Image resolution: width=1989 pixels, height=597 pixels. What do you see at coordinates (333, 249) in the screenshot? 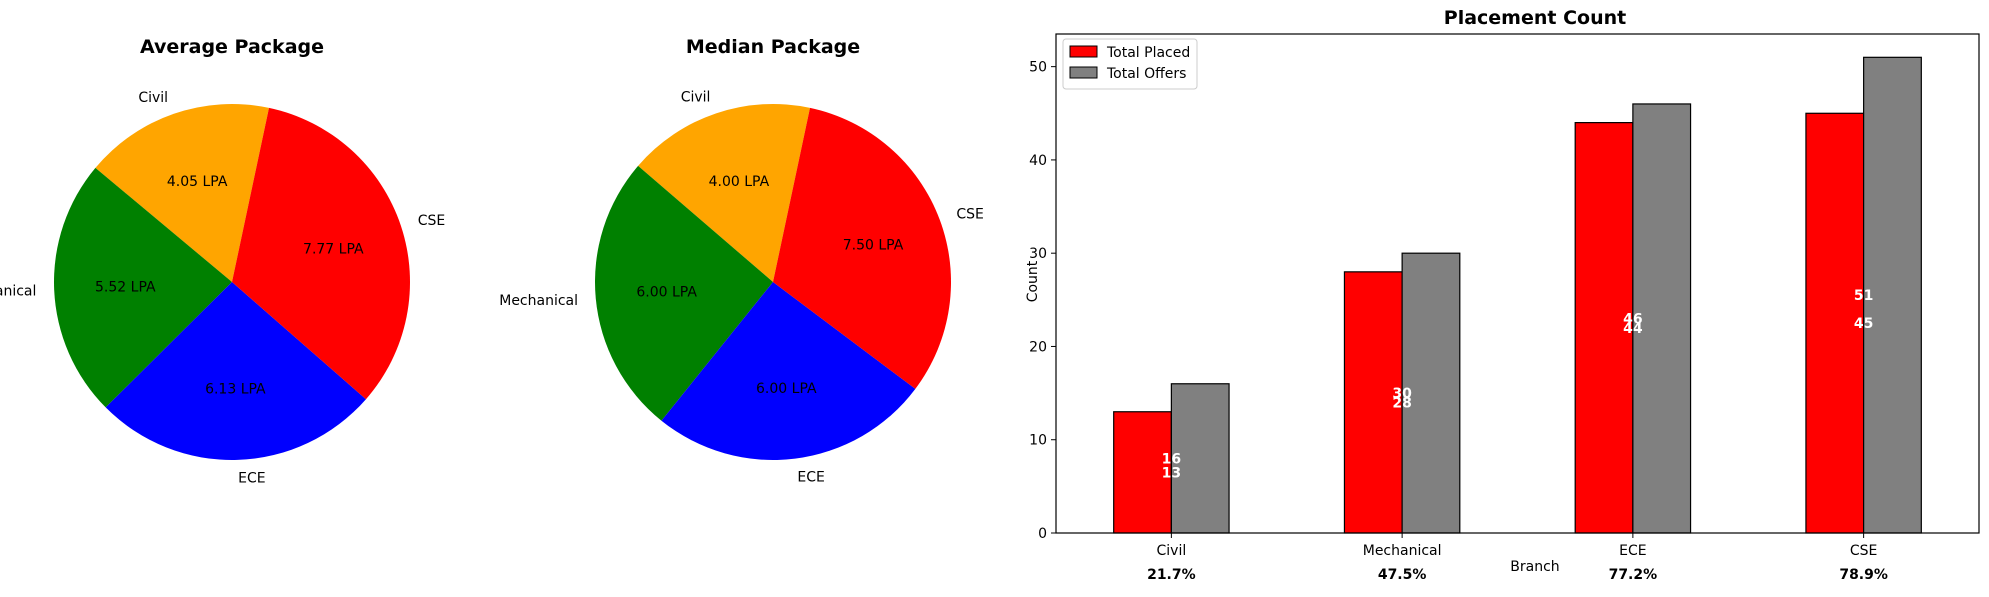
I see `average-package-value-cse: 7.77 LPA` at bounding box center [333, 249].